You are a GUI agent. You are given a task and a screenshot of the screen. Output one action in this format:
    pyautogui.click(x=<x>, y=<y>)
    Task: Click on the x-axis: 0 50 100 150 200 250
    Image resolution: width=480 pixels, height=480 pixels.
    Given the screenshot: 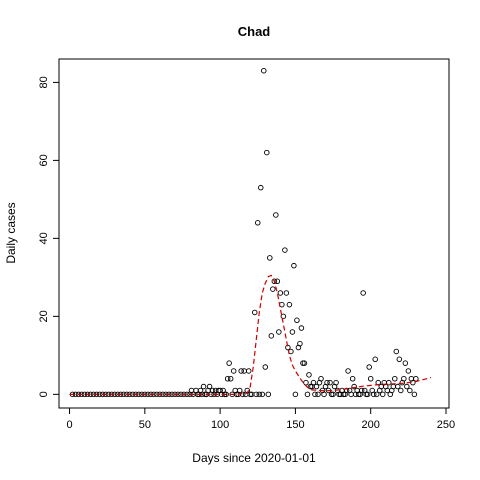 What is the action you would take?
    pyautogui.click(x=260, y=419)
    